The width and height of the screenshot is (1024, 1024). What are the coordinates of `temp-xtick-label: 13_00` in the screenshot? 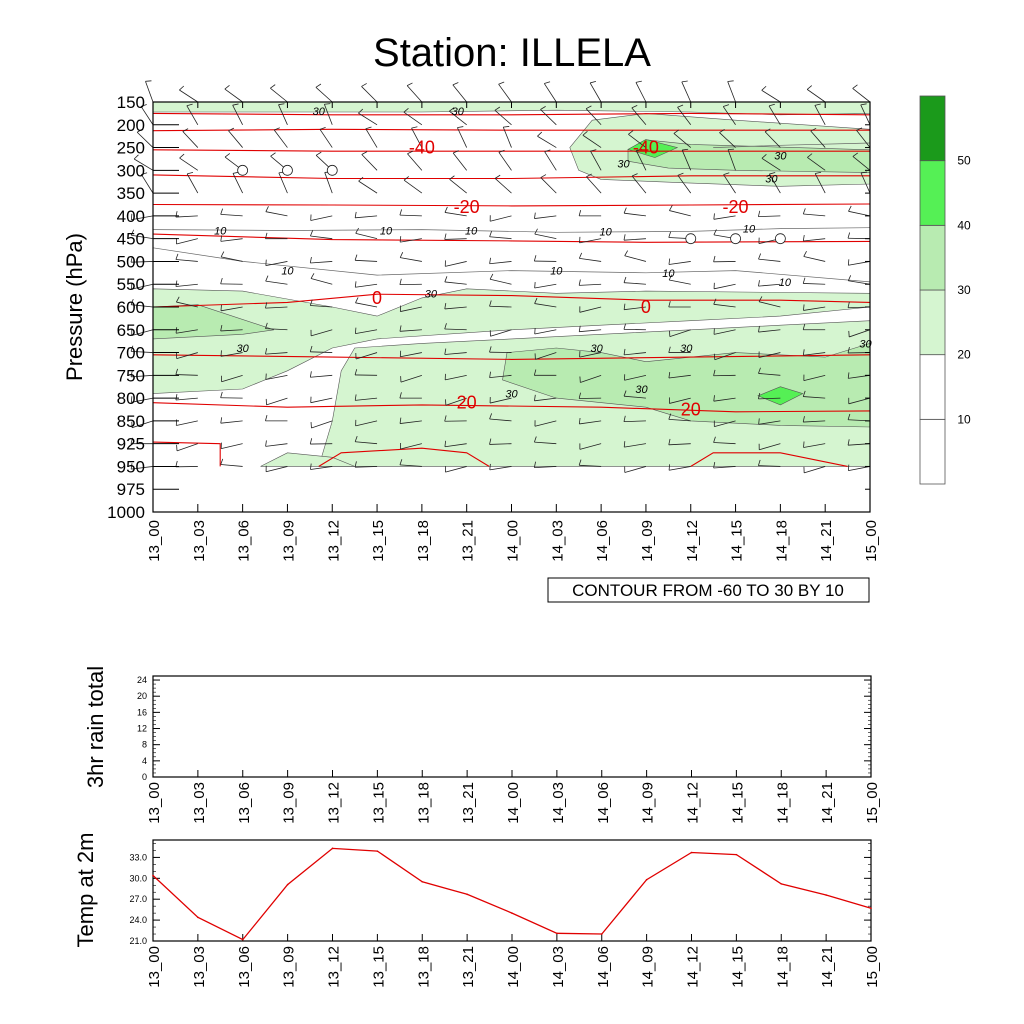 It's located at (154, 967).